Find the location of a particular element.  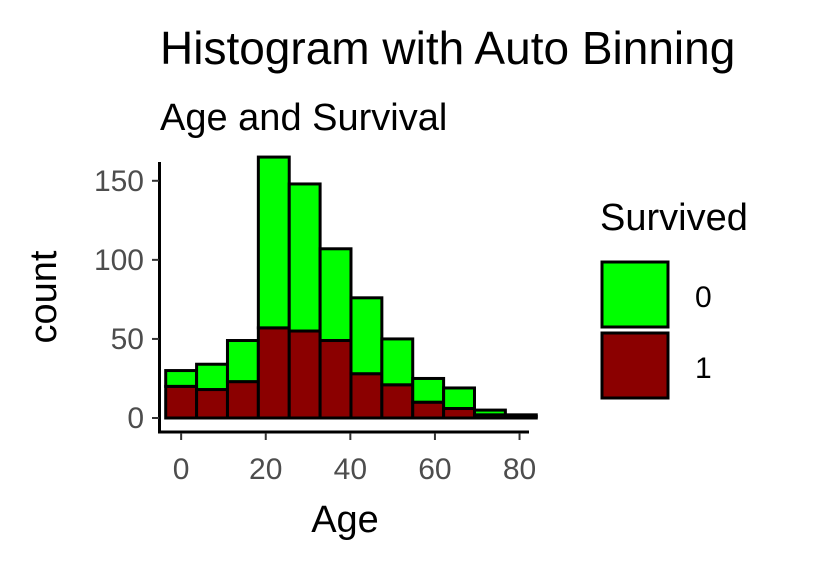

y-axis-title: count is located at coordinates (44, 296).